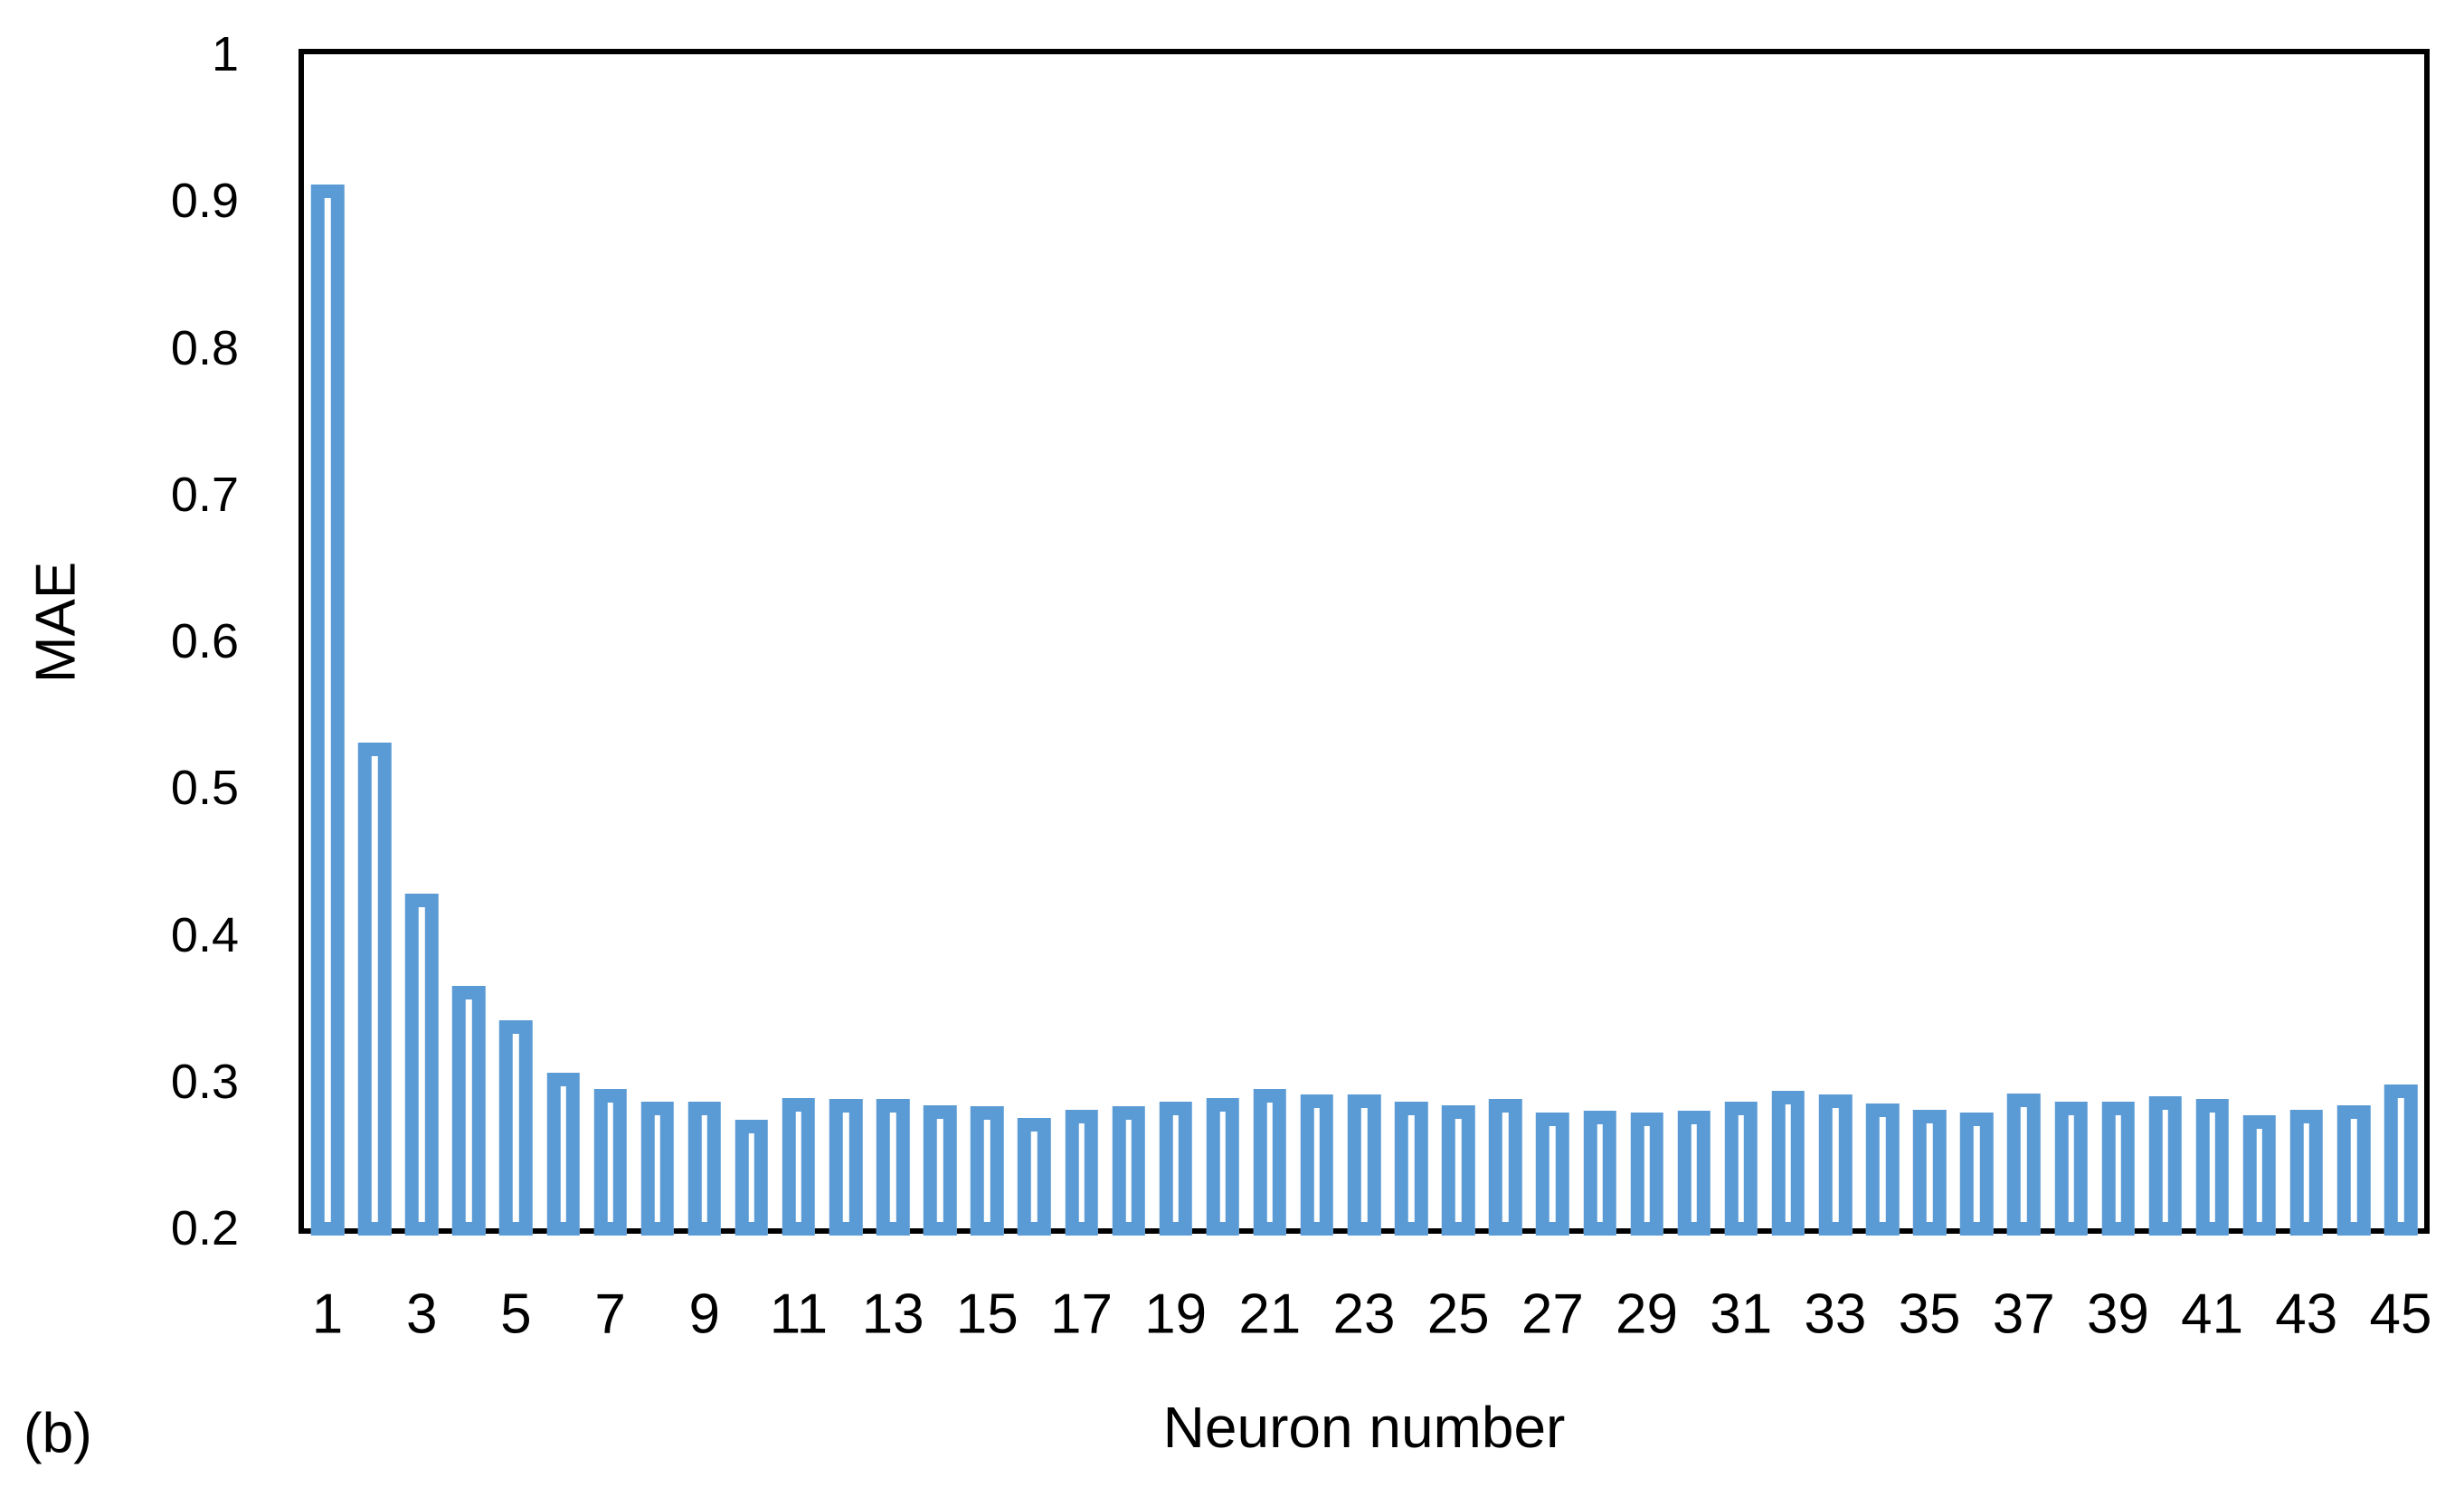 This screenshot has width=2464, height=1487. Describe the element at coordinates (1836, 1314) in the screenshot. I see `x-tick-label-33: 33` at that location.